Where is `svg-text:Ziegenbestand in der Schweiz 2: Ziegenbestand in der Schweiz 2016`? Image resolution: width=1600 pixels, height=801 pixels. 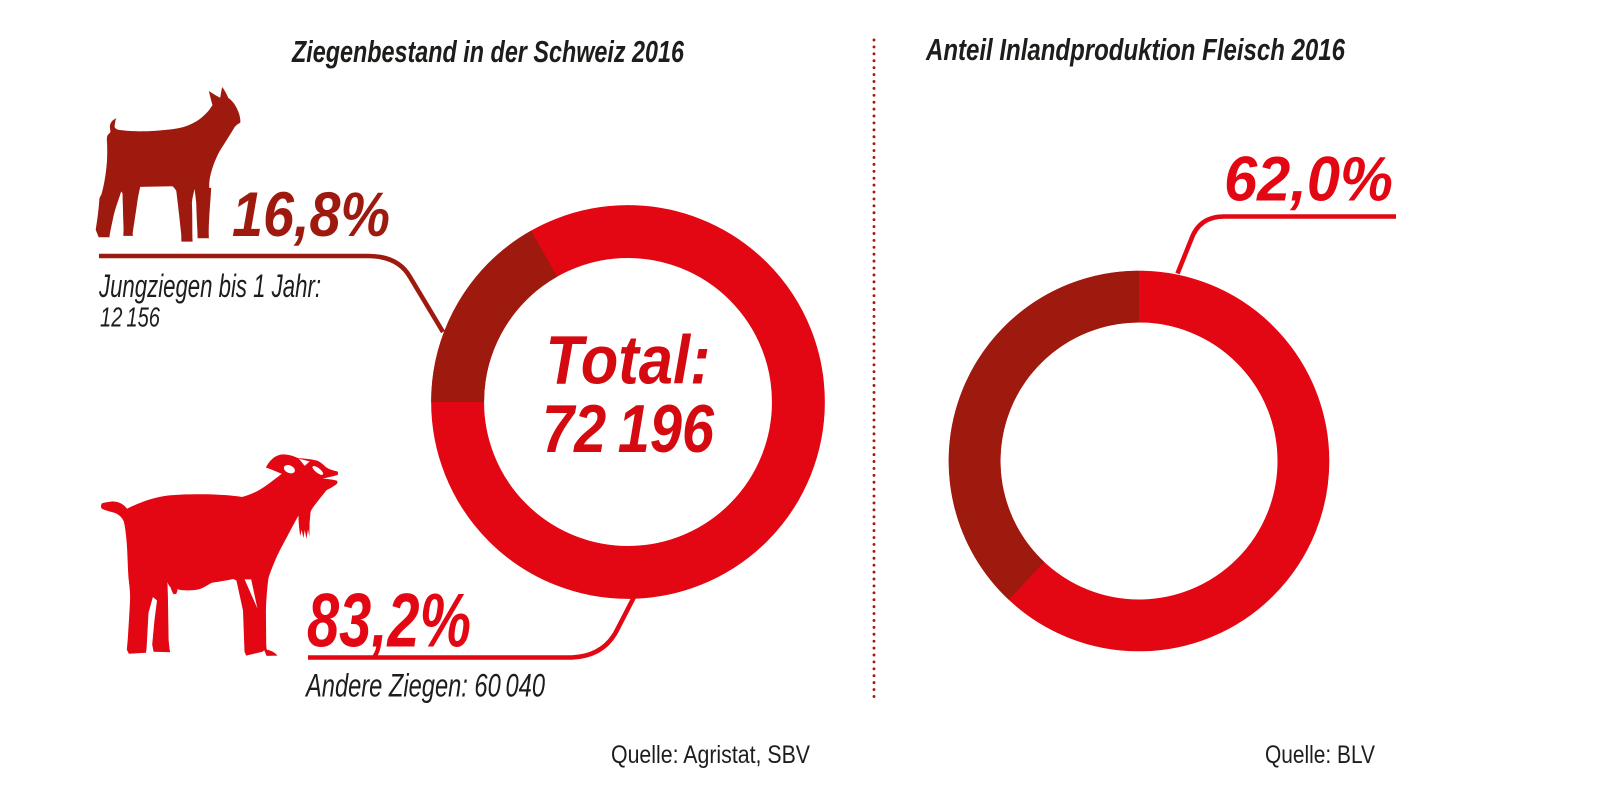
svg-text:Ziegenbestand in der Schweiz 2: Ziegenbestand in der Schweiz 2016 is located at coordinates (488, 52).